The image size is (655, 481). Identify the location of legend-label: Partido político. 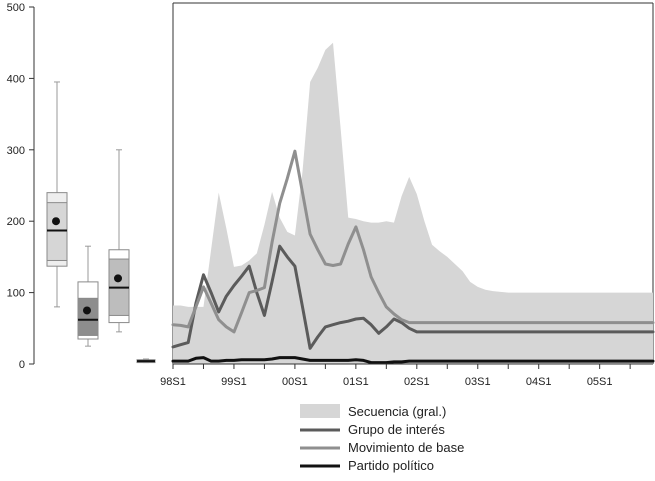
(391, 465).